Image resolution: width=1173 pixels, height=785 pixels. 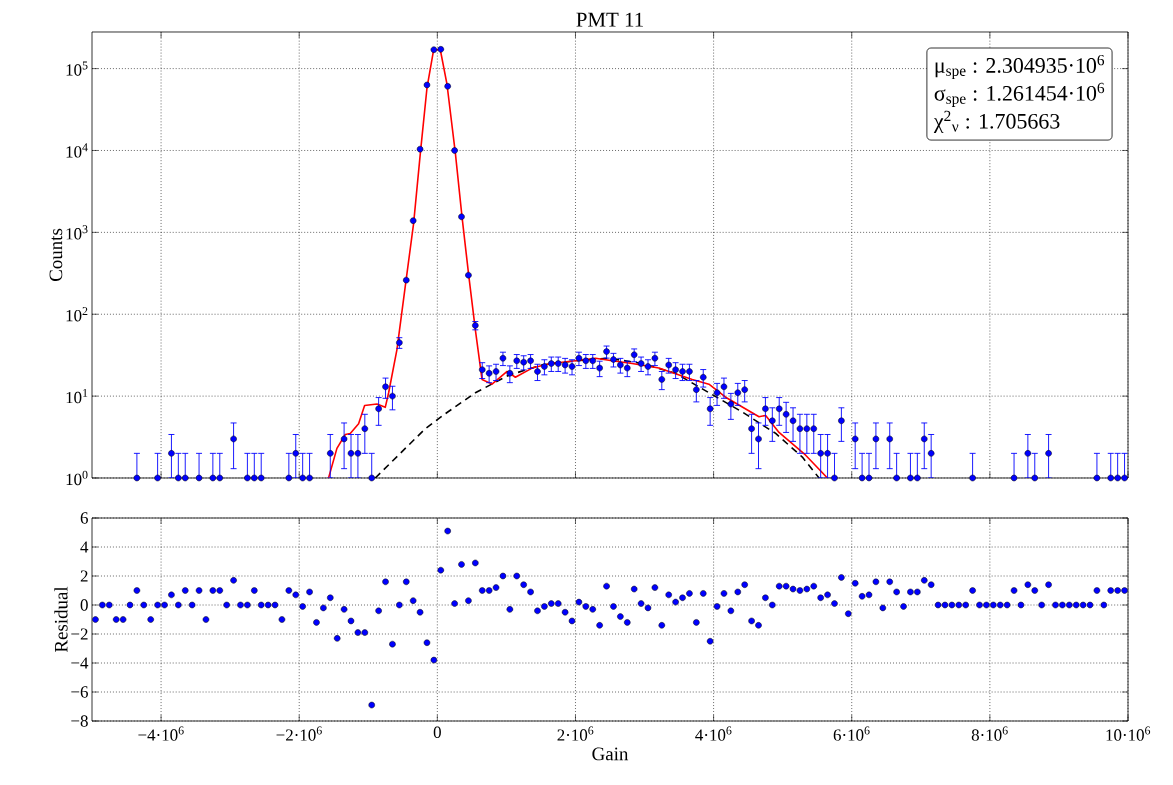 What do you see at coordinates (56, 255) in the screenshot?
I see `y-axis-title: Counts` at bounding box center [56, 255].